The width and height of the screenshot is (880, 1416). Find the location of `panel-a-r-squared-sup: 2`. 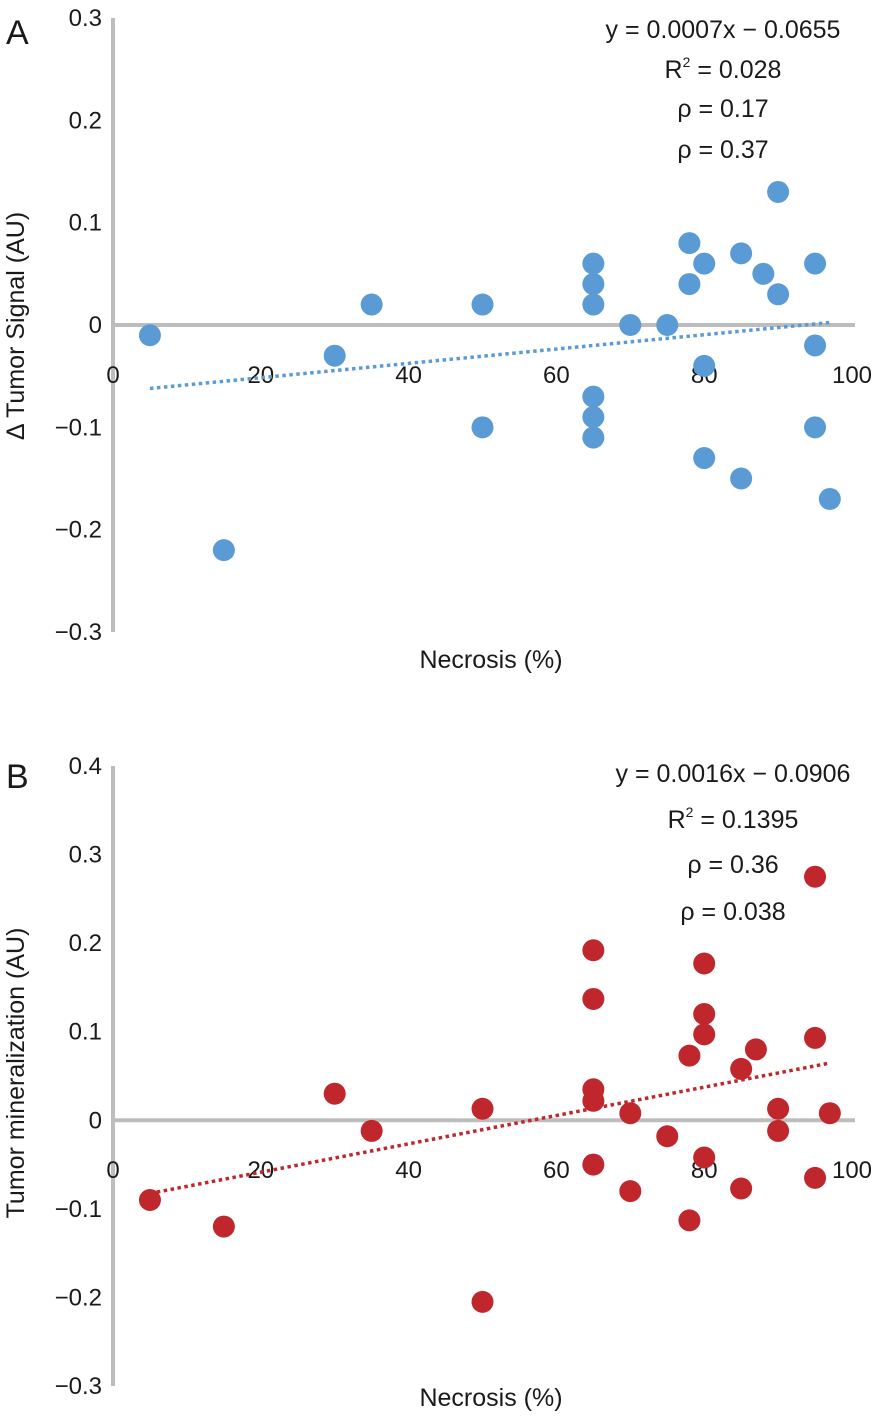

panel-a-r-squared-sup: 2 is located at coordinates (687, 62).